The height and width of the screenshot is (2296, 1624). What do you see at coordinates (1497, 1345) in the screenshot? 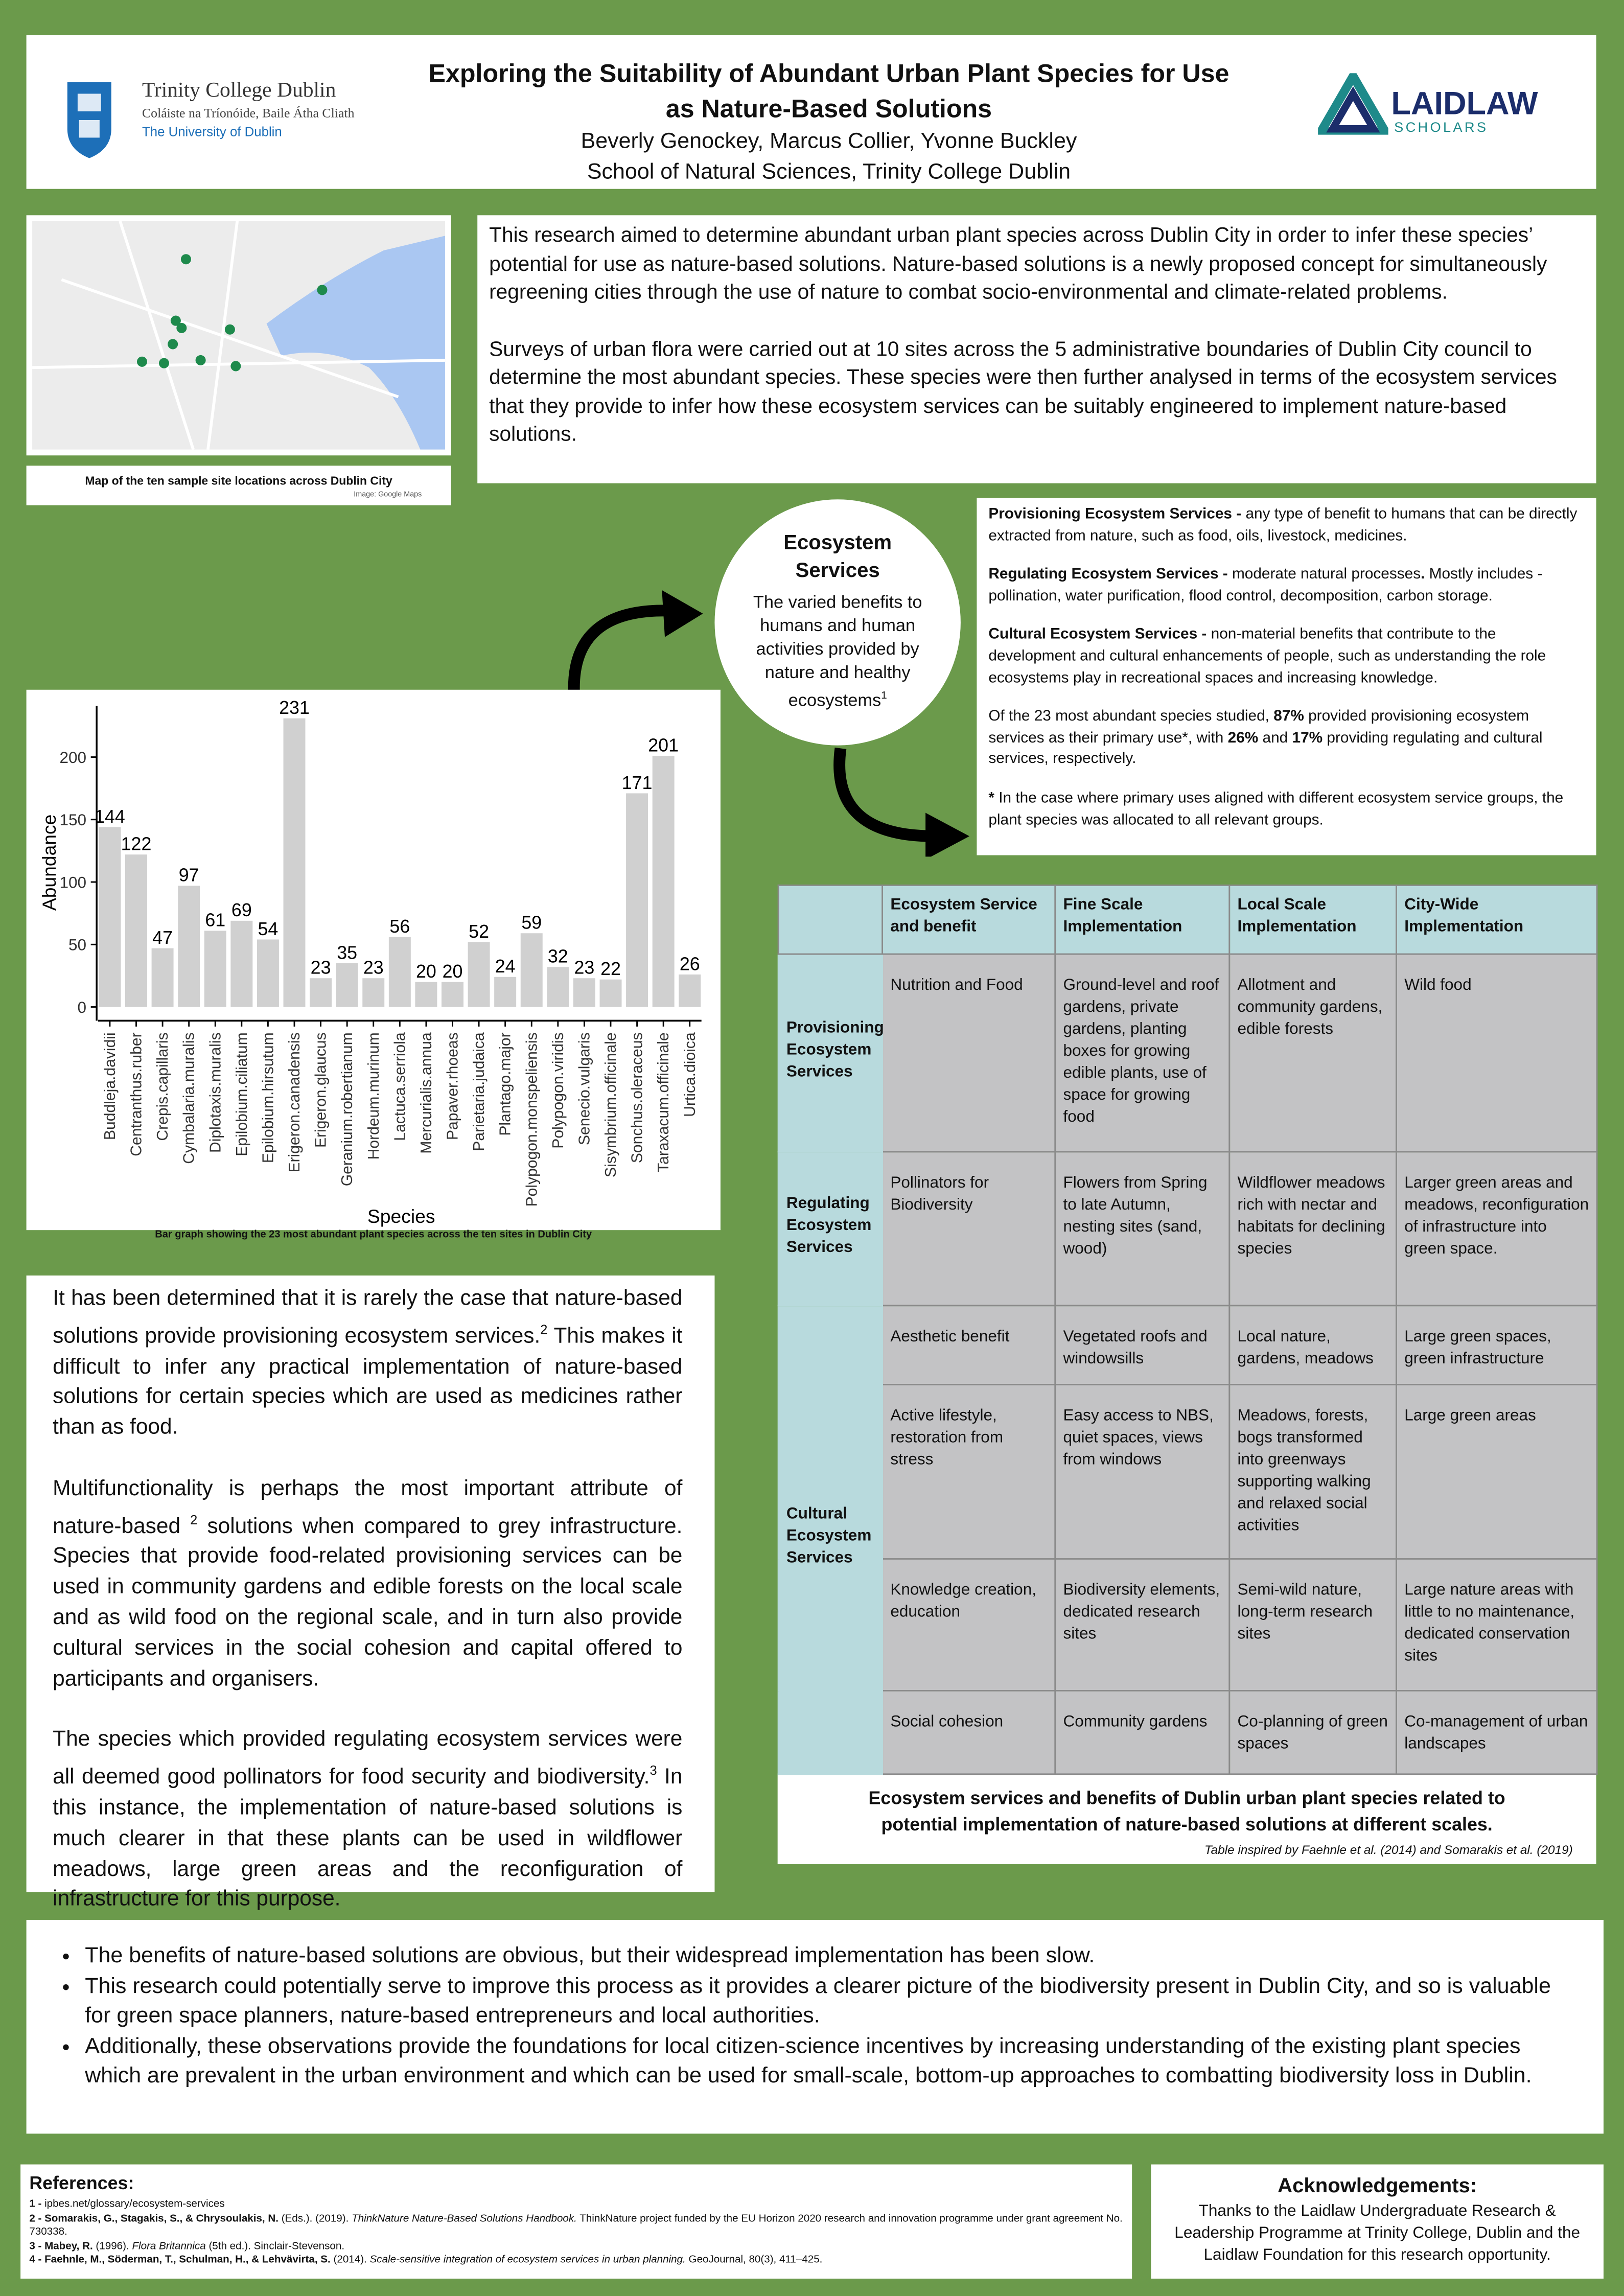
I see `table-cell: Large green spaces, green infrastructure` at bounding box center [1497, 1345].